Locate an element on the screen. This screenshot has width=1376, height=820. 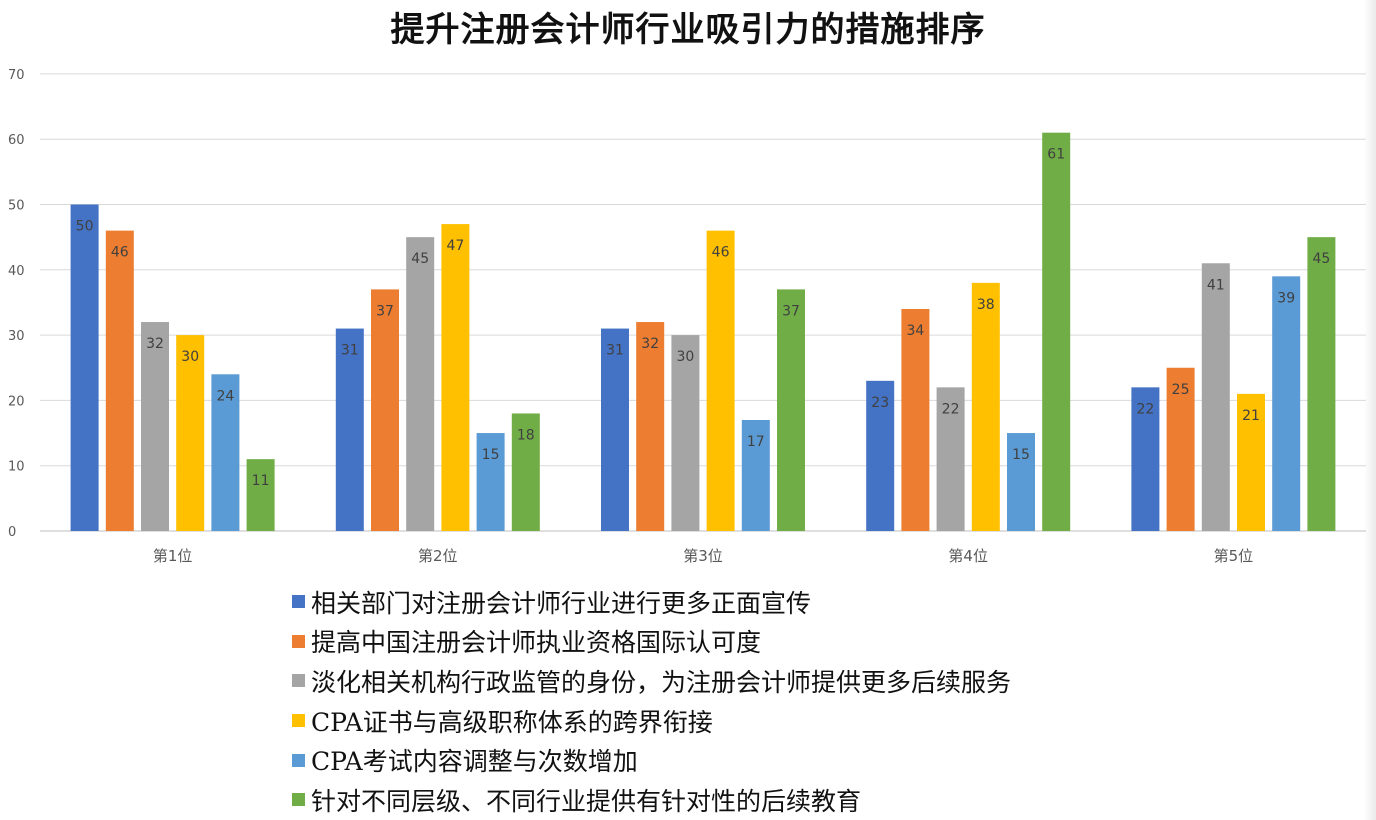
x-tick-label: 第2位 is located at coordinates (438, 556).